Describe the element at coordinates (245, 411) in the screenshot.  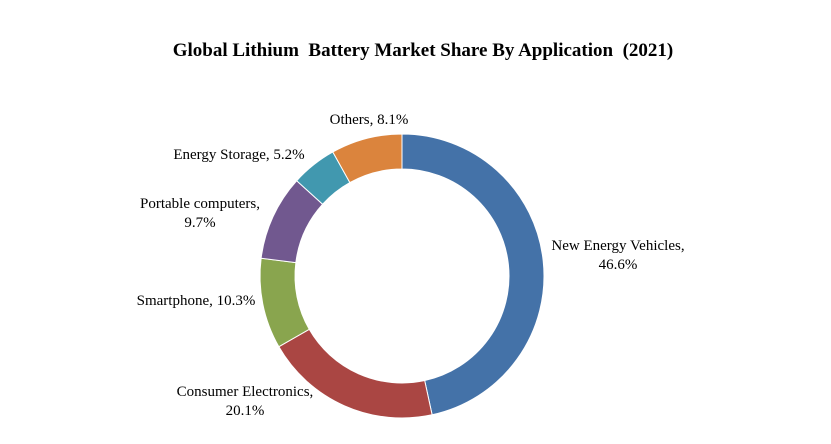
I see `label-line: 20.1%` at that location.